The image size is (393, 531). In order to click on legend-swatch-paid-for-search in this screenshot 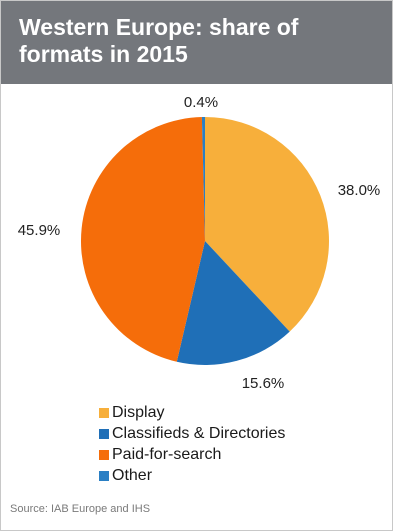, I will do `click(104, 454)`.